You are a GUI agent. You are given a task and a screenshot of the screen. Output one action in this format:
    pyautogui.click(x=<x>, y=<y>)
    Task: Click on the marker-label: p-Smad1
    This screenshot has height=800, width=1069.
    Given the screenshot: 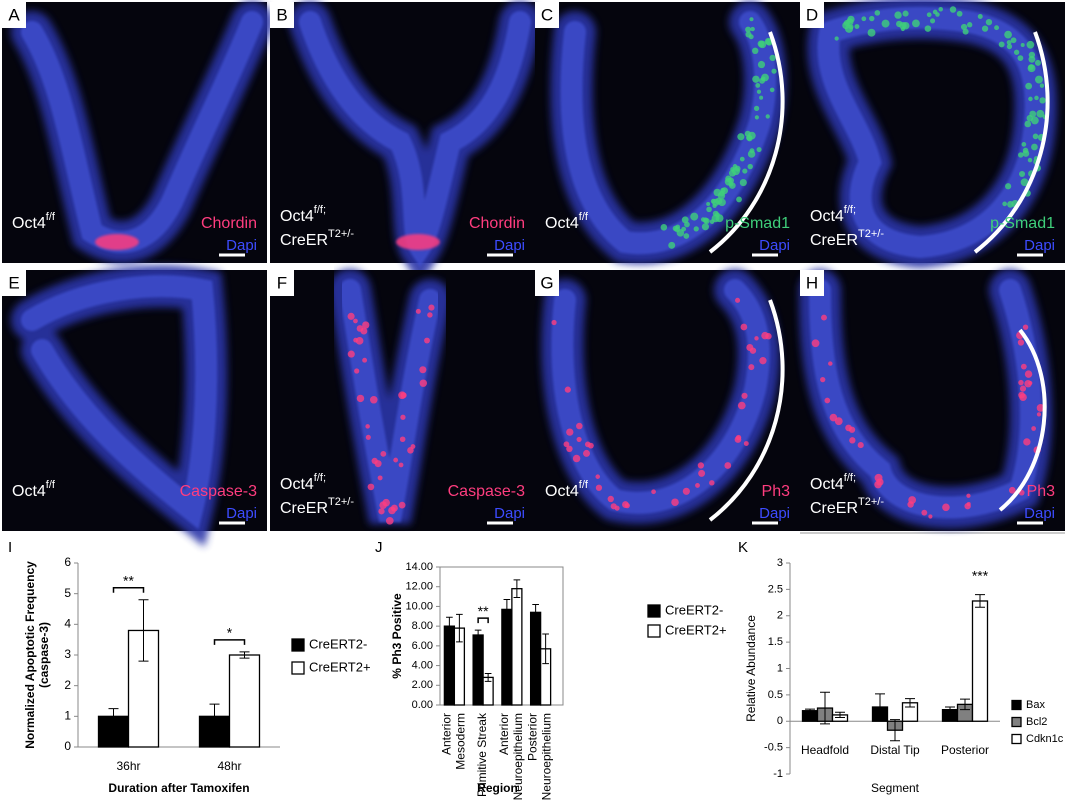 What is the action you would take?
    pyautogui.click(x=1022, y=223)
    